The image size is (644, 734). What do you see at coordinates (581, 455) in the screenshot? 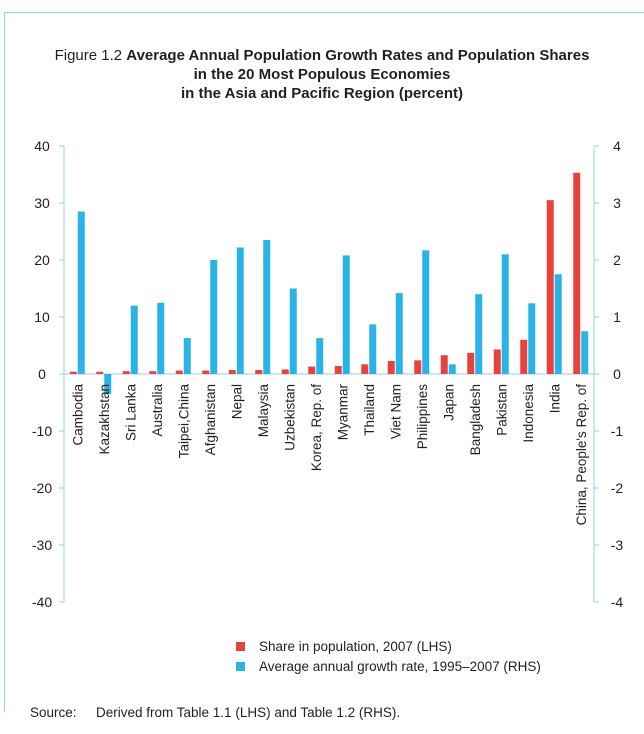
I see `category-label: China, People's Rep. of` at bounding box center [581, 455].